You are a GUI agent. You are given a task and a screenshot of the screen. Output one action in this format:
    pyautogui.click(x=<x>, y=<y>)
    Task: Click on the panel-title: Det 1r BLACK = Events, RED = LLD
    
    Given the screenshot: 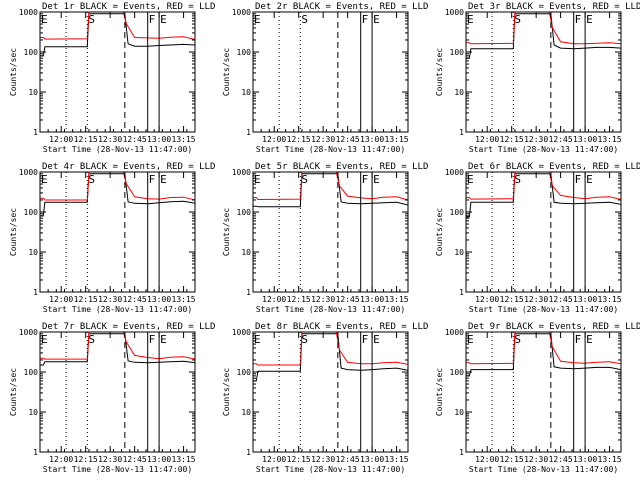 What is the action you would take?
    pyautogui.click(x=128, y=7)
    